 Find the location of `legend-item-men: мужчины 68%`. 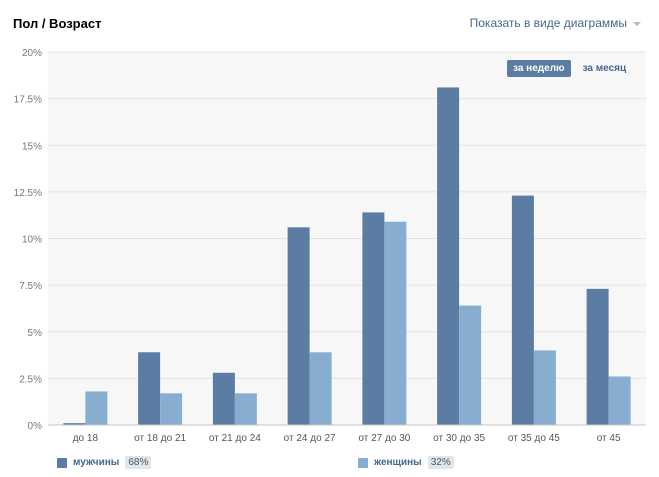

legend-item-men: мужчины 68% is located at coordinates (104, 462).